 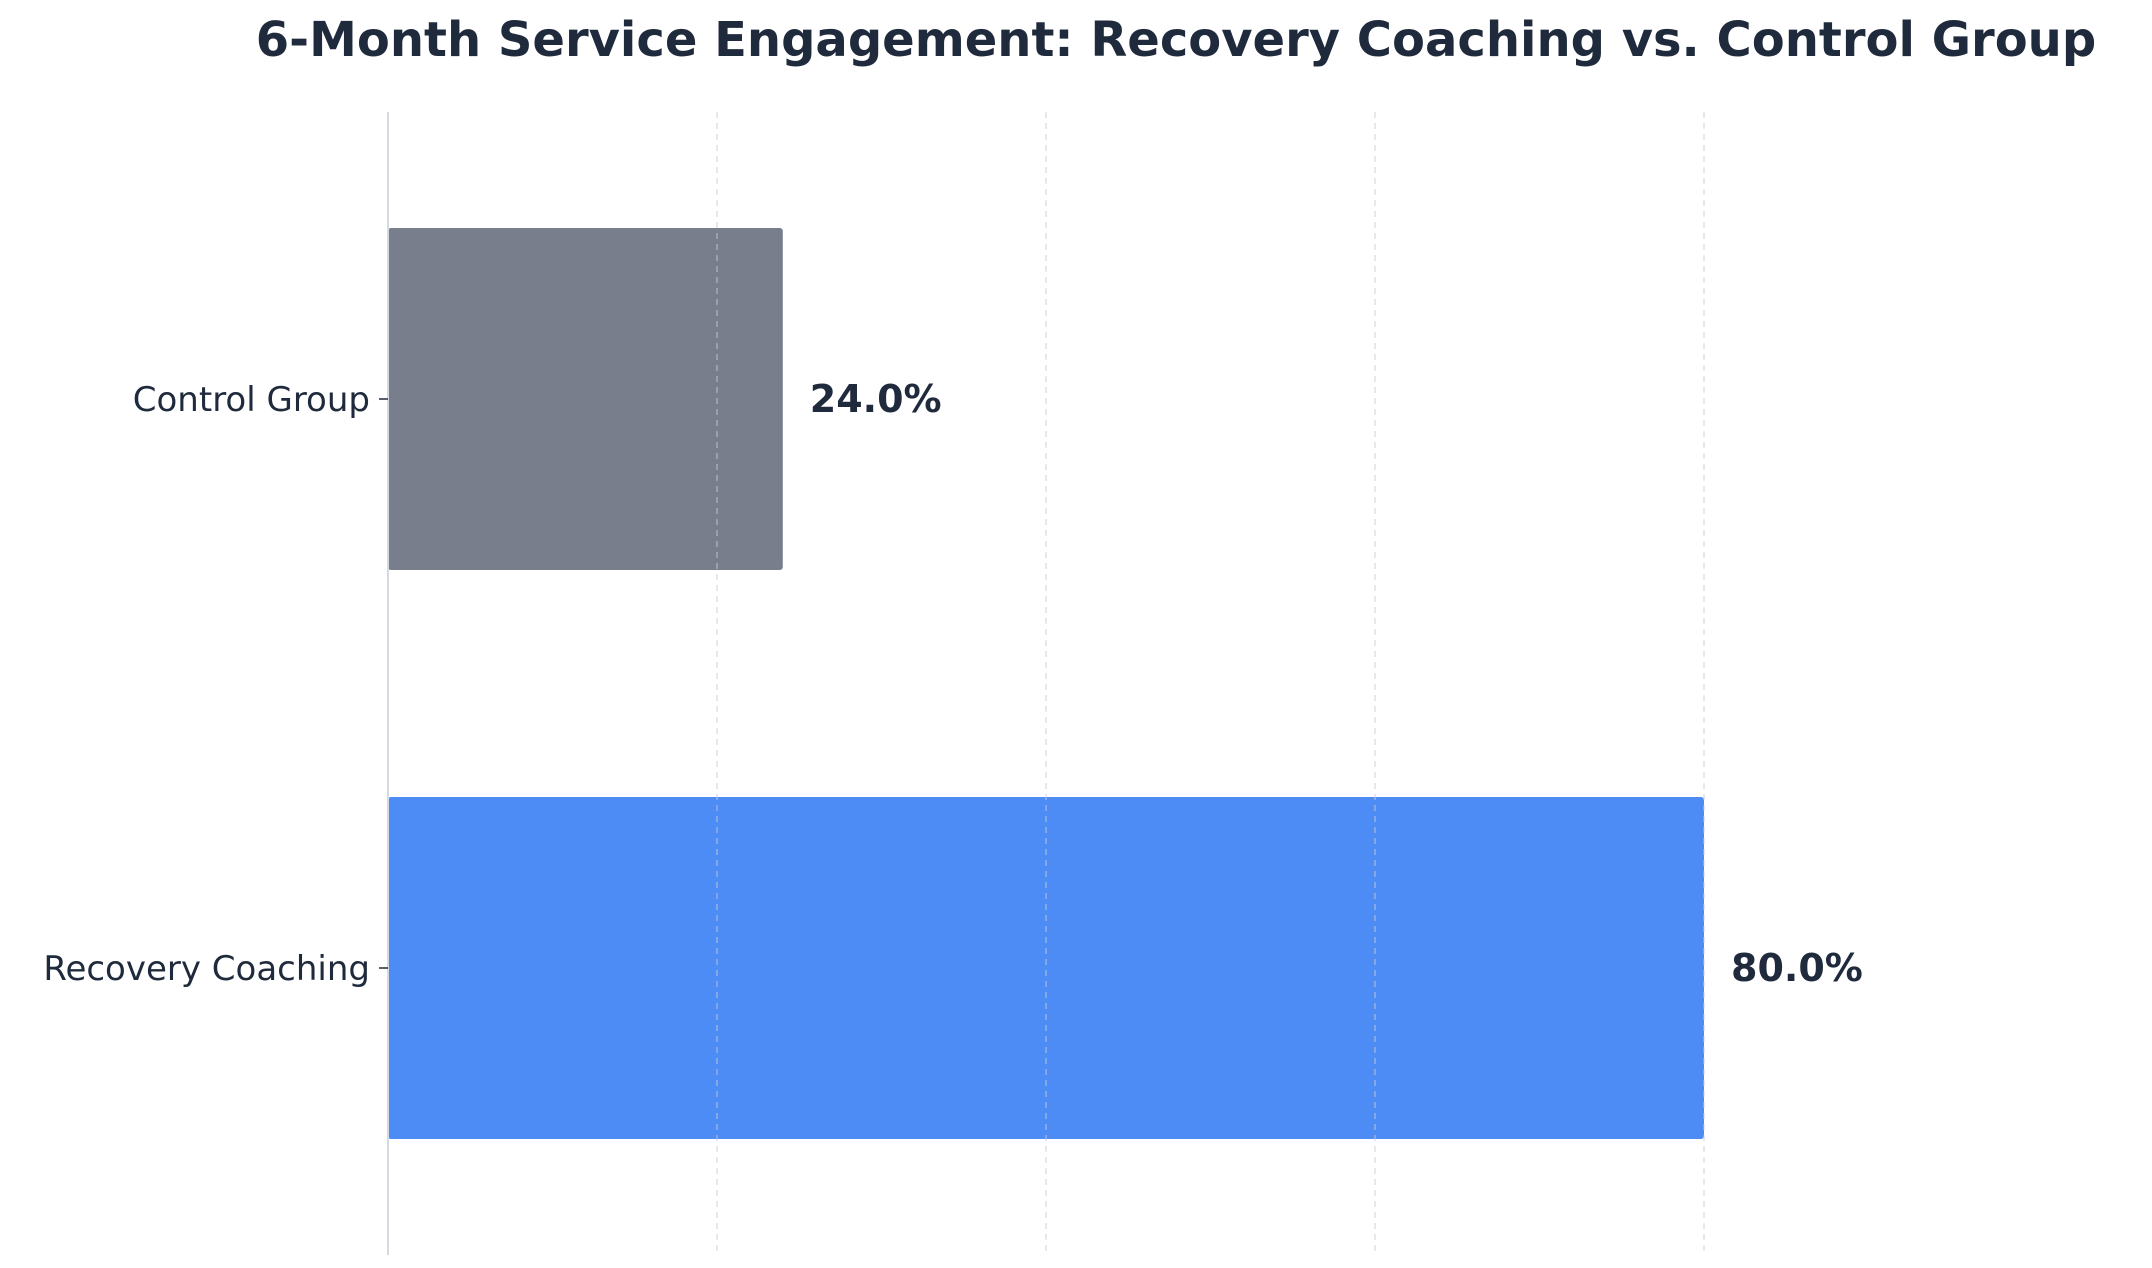 What do you see at coordinates (1797, 968) in the screenshot?
I see `value-label: 80.0%` at bounding box center [1797, 968].